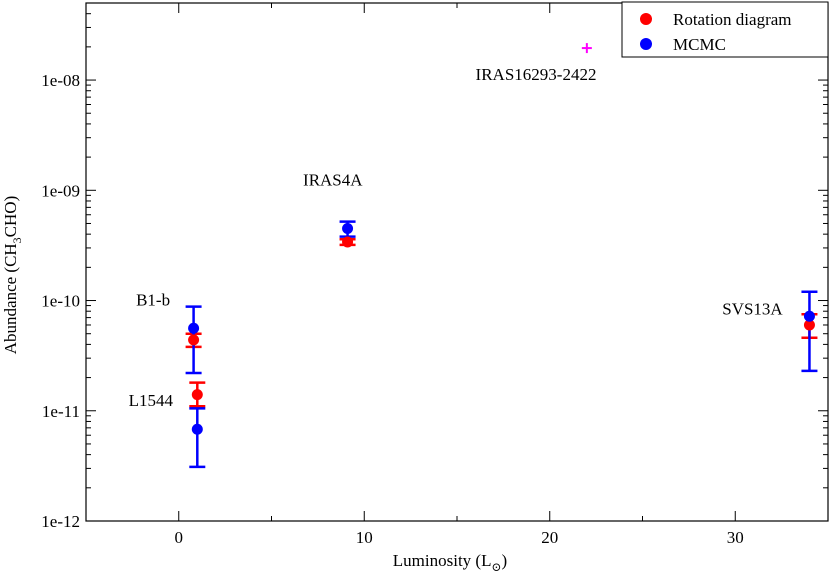 This screenshot has height=575, width=830. What do you see at coordinates (752, 308) in the screenshot?
I see `annotation-label: SVS13A` at bounding box center [752, 308].